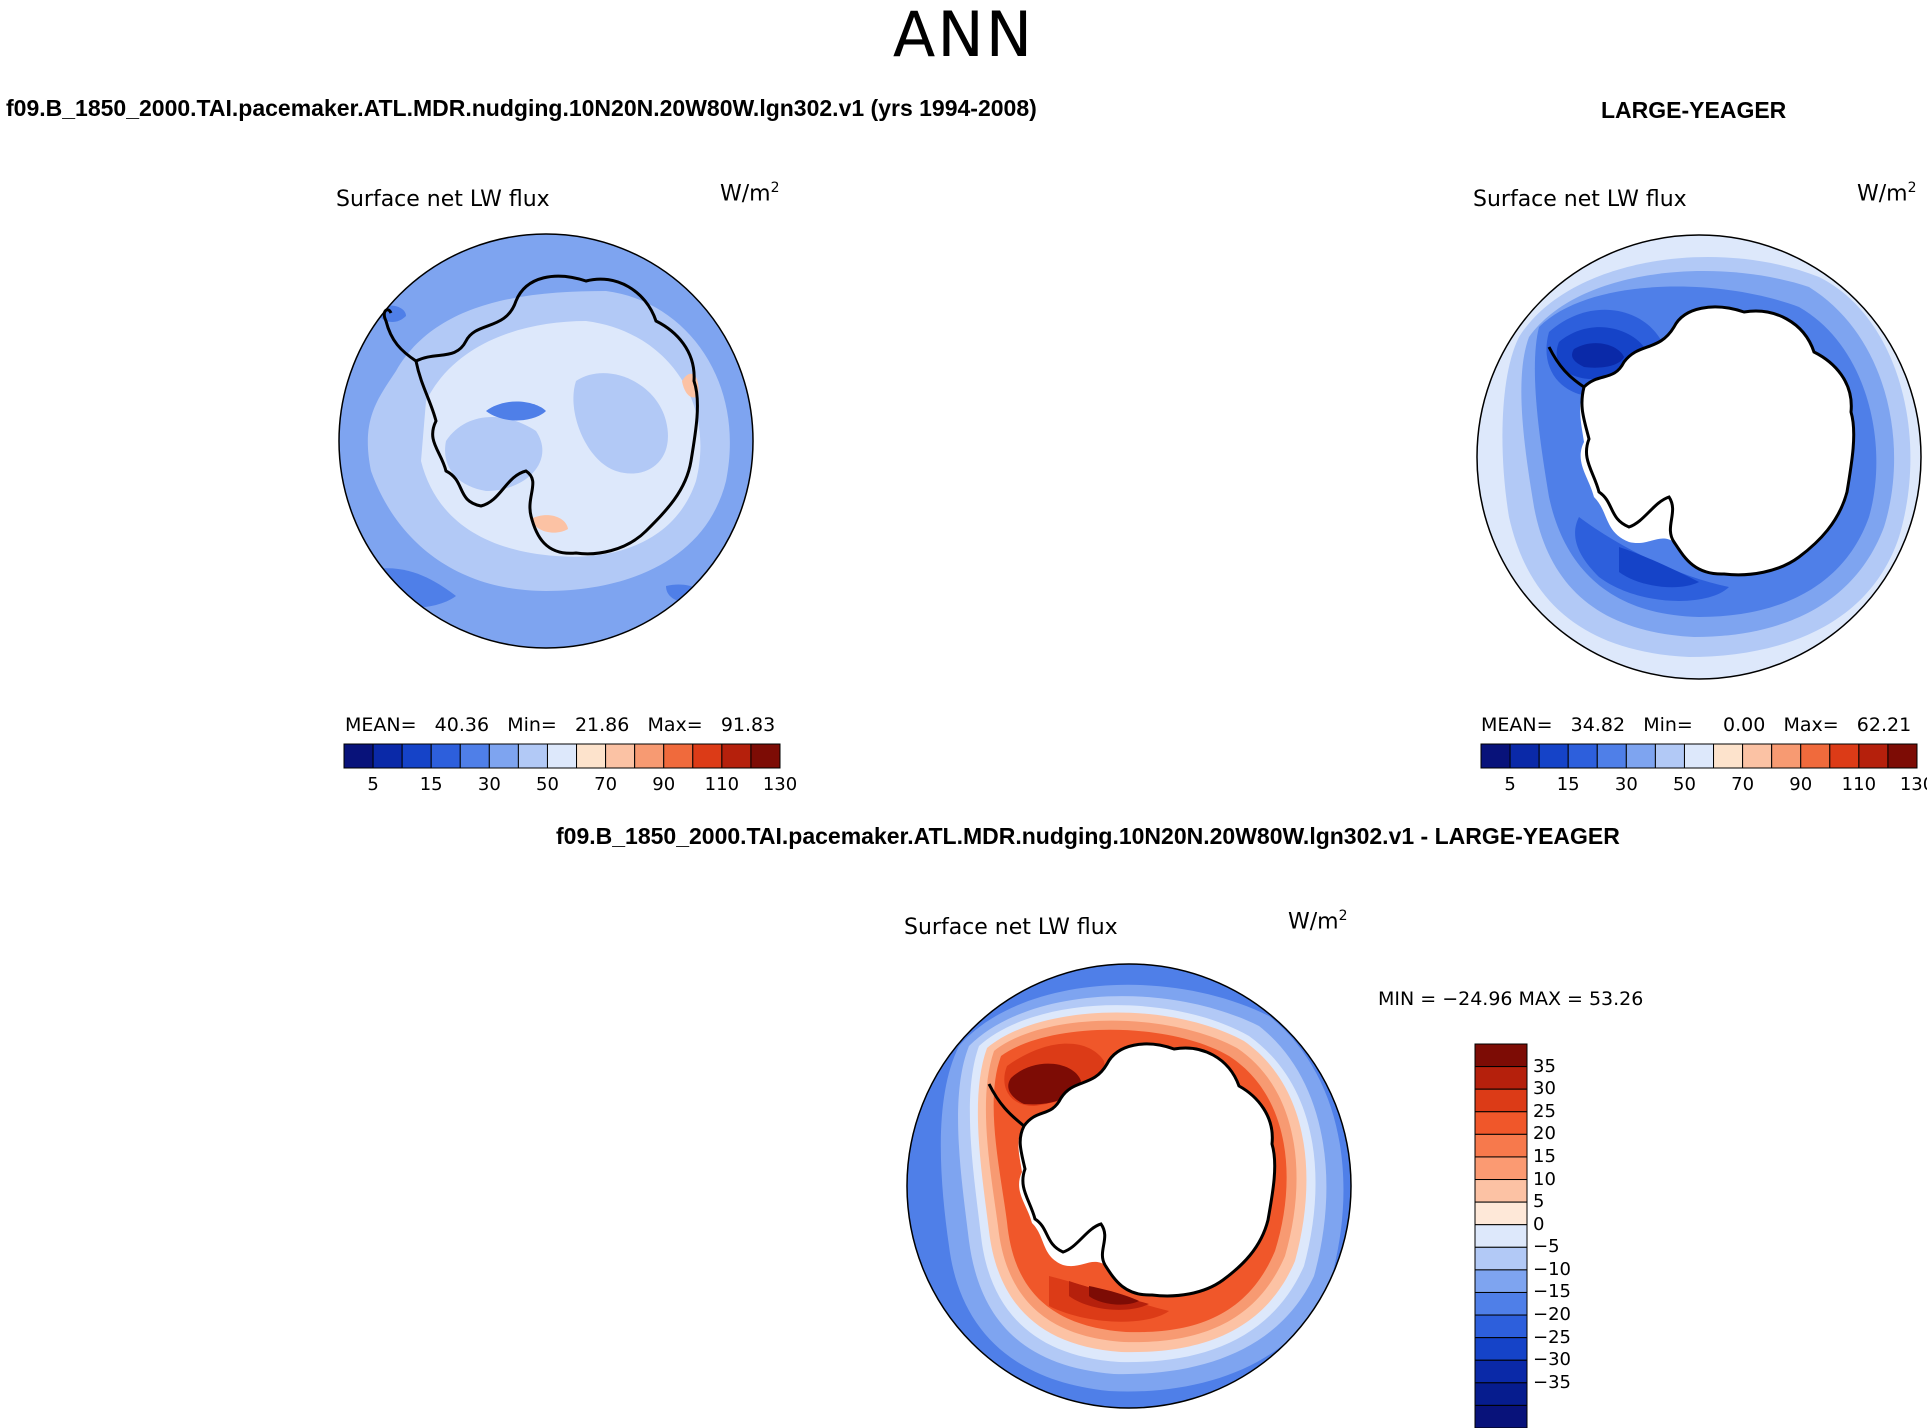  Describe the element at coordinates (1552, 1360) in the screenshot. I see `colorbar-tick-label: −30` at that location.